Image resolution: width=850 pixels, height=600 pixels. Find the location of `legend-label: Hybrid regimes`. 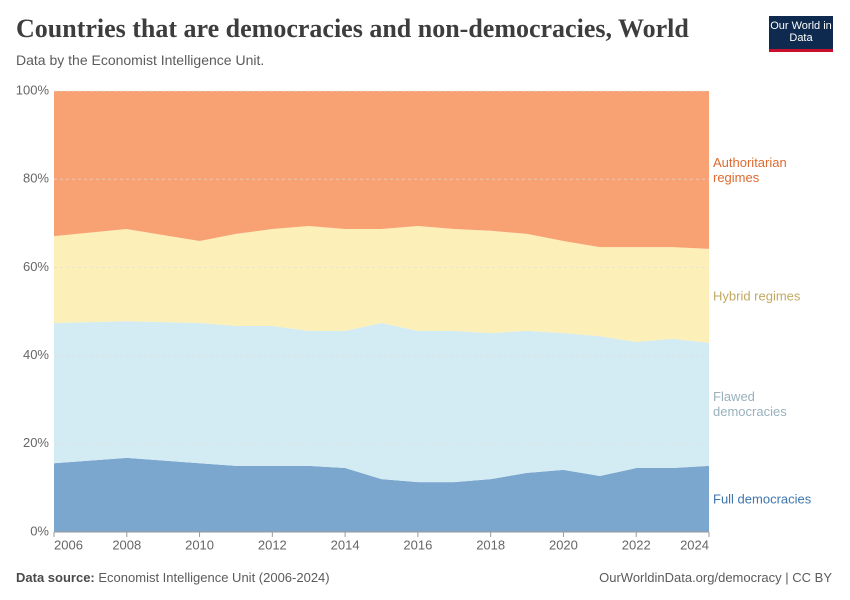

legend-label: Hybrid regimes is located at coordinates (757, 296).